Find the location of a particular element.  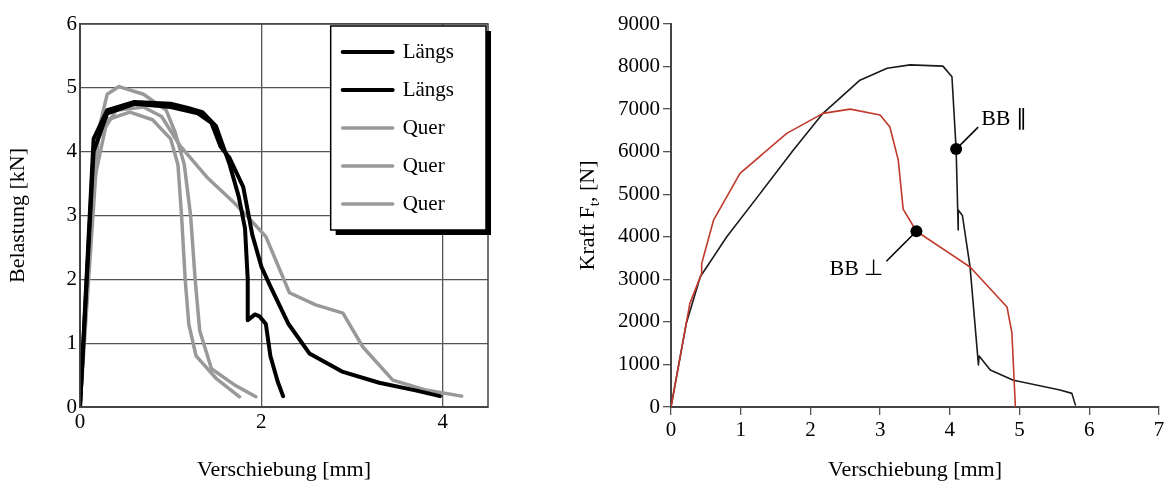

annotation: BB ∥ is located at coordinates (1004, 117).